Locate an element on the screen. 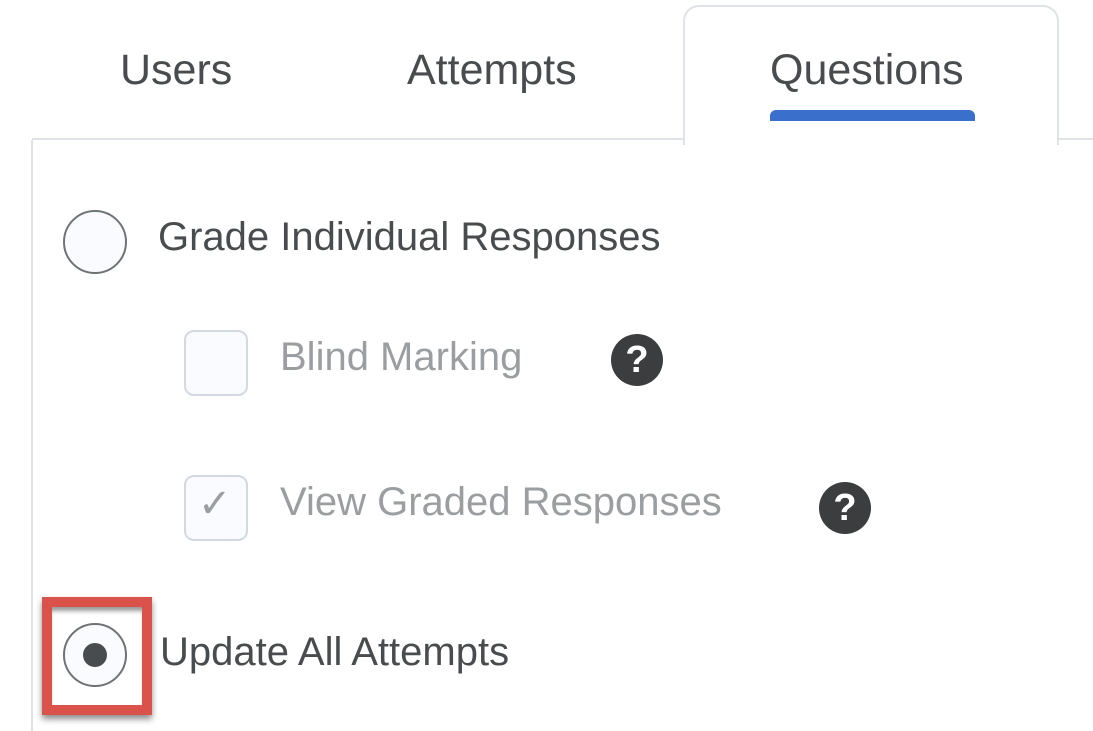 The width and height of the screenshot is (1093, 731). highlight-box is located at coordinates (97, 656).